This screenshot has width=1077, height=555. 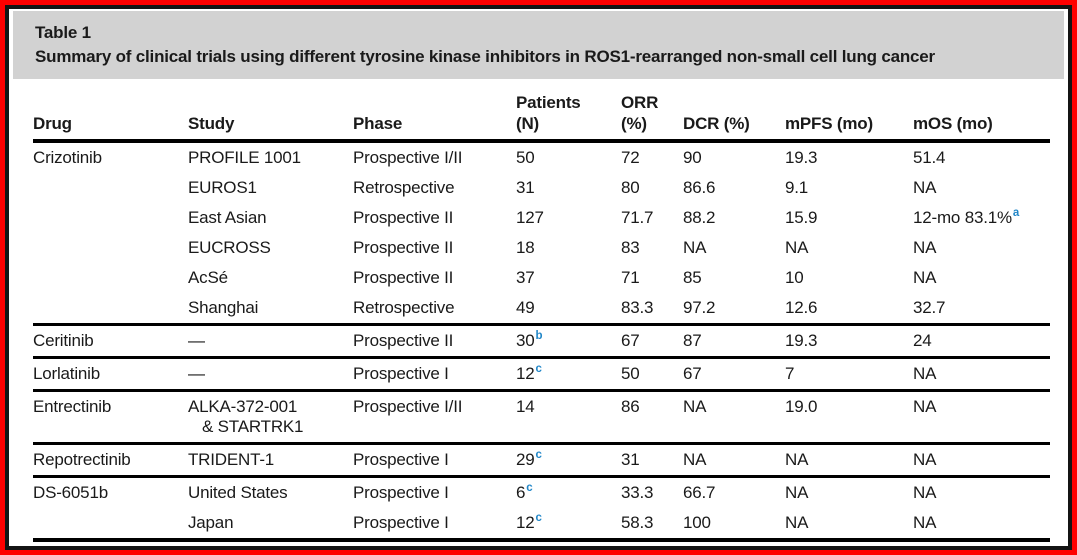 I want to click on cell-orr: 31, so click(x=652, y=459).